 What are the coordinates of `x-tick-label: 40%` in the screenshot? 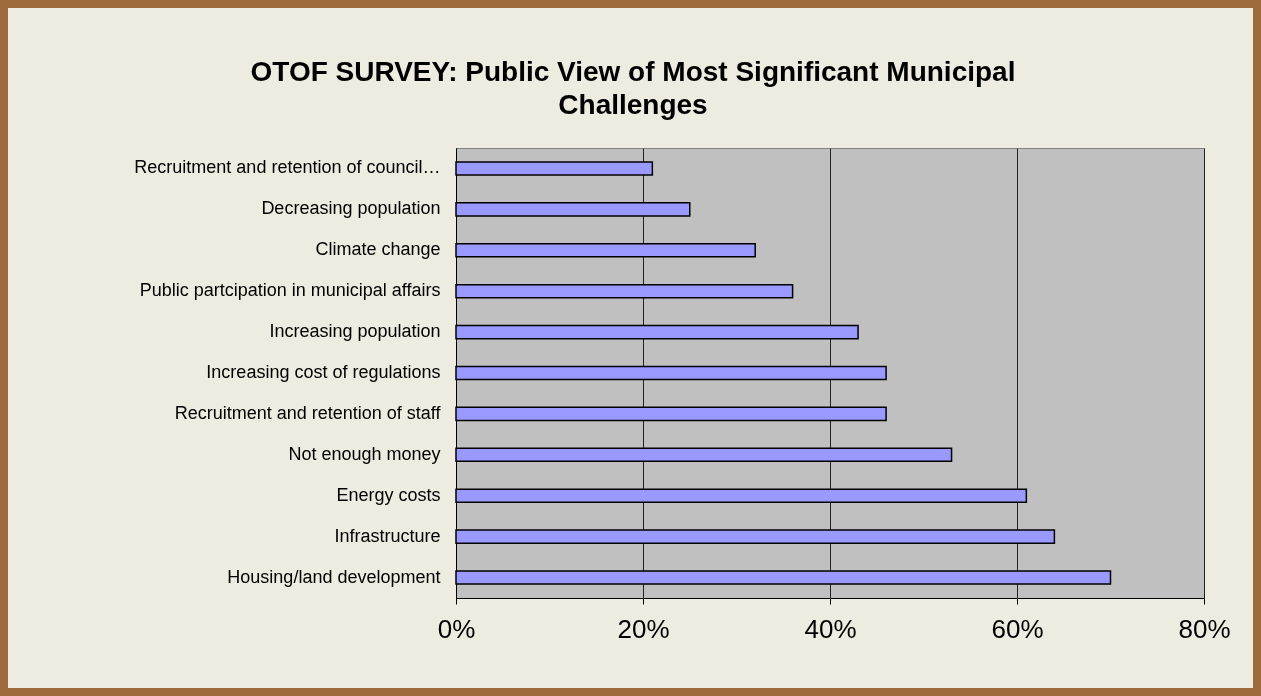 It's located at (830, 628).